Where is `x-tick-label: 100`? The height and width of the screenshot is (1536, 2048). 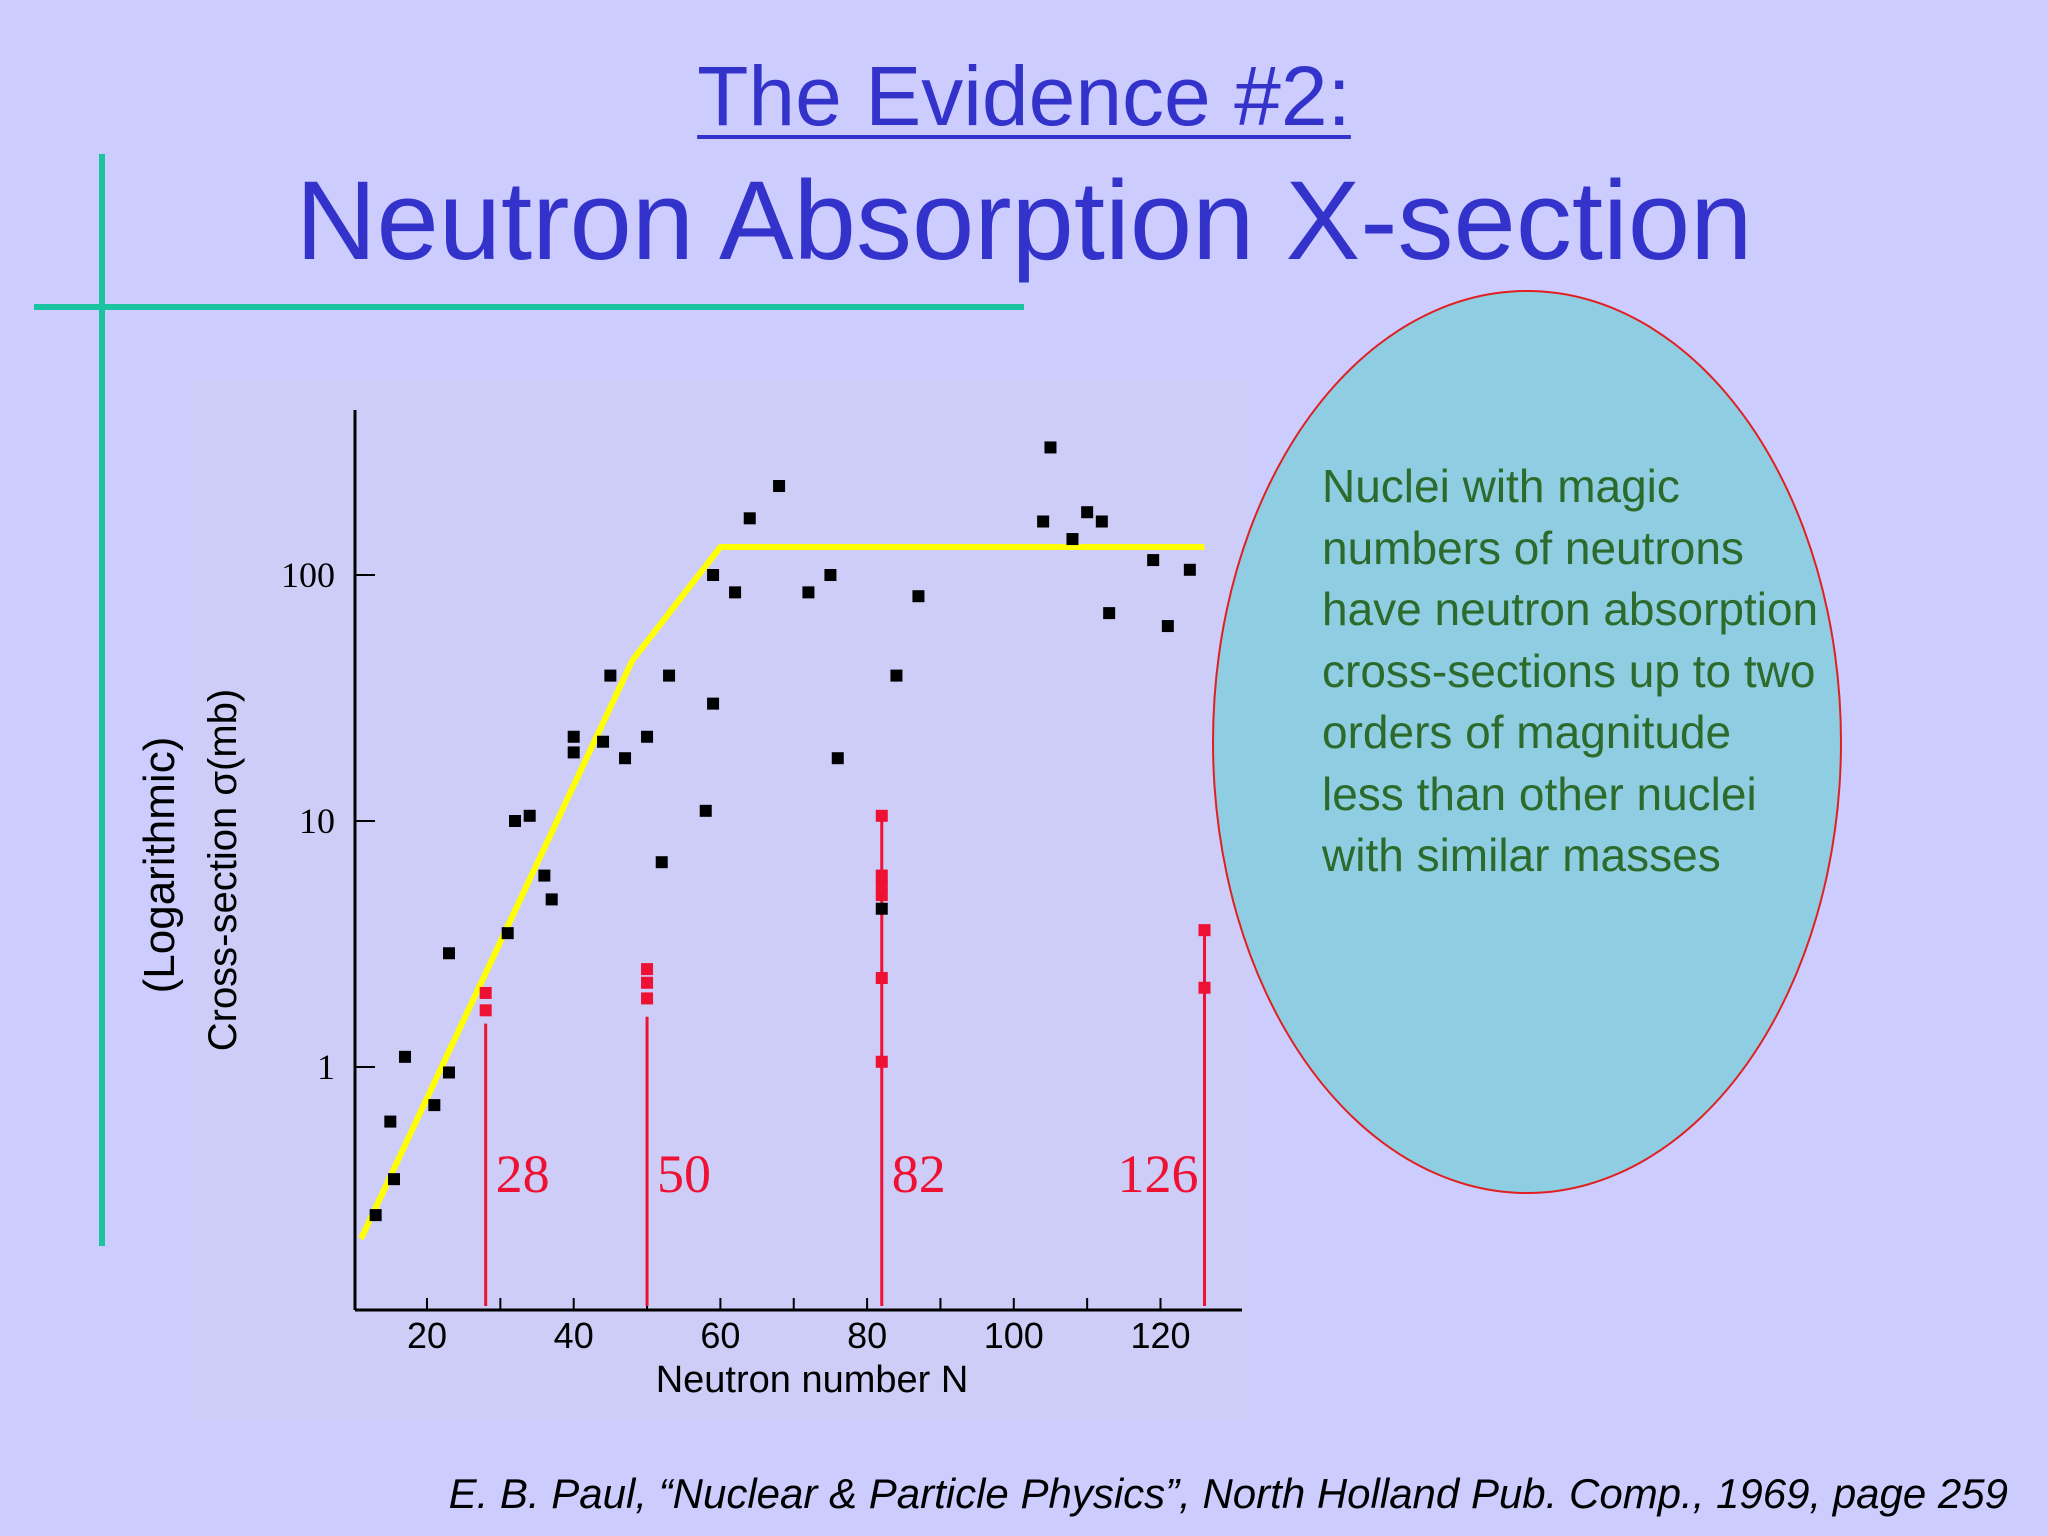 x-tick-label: 100 is located at coordinates (1014, 1335).